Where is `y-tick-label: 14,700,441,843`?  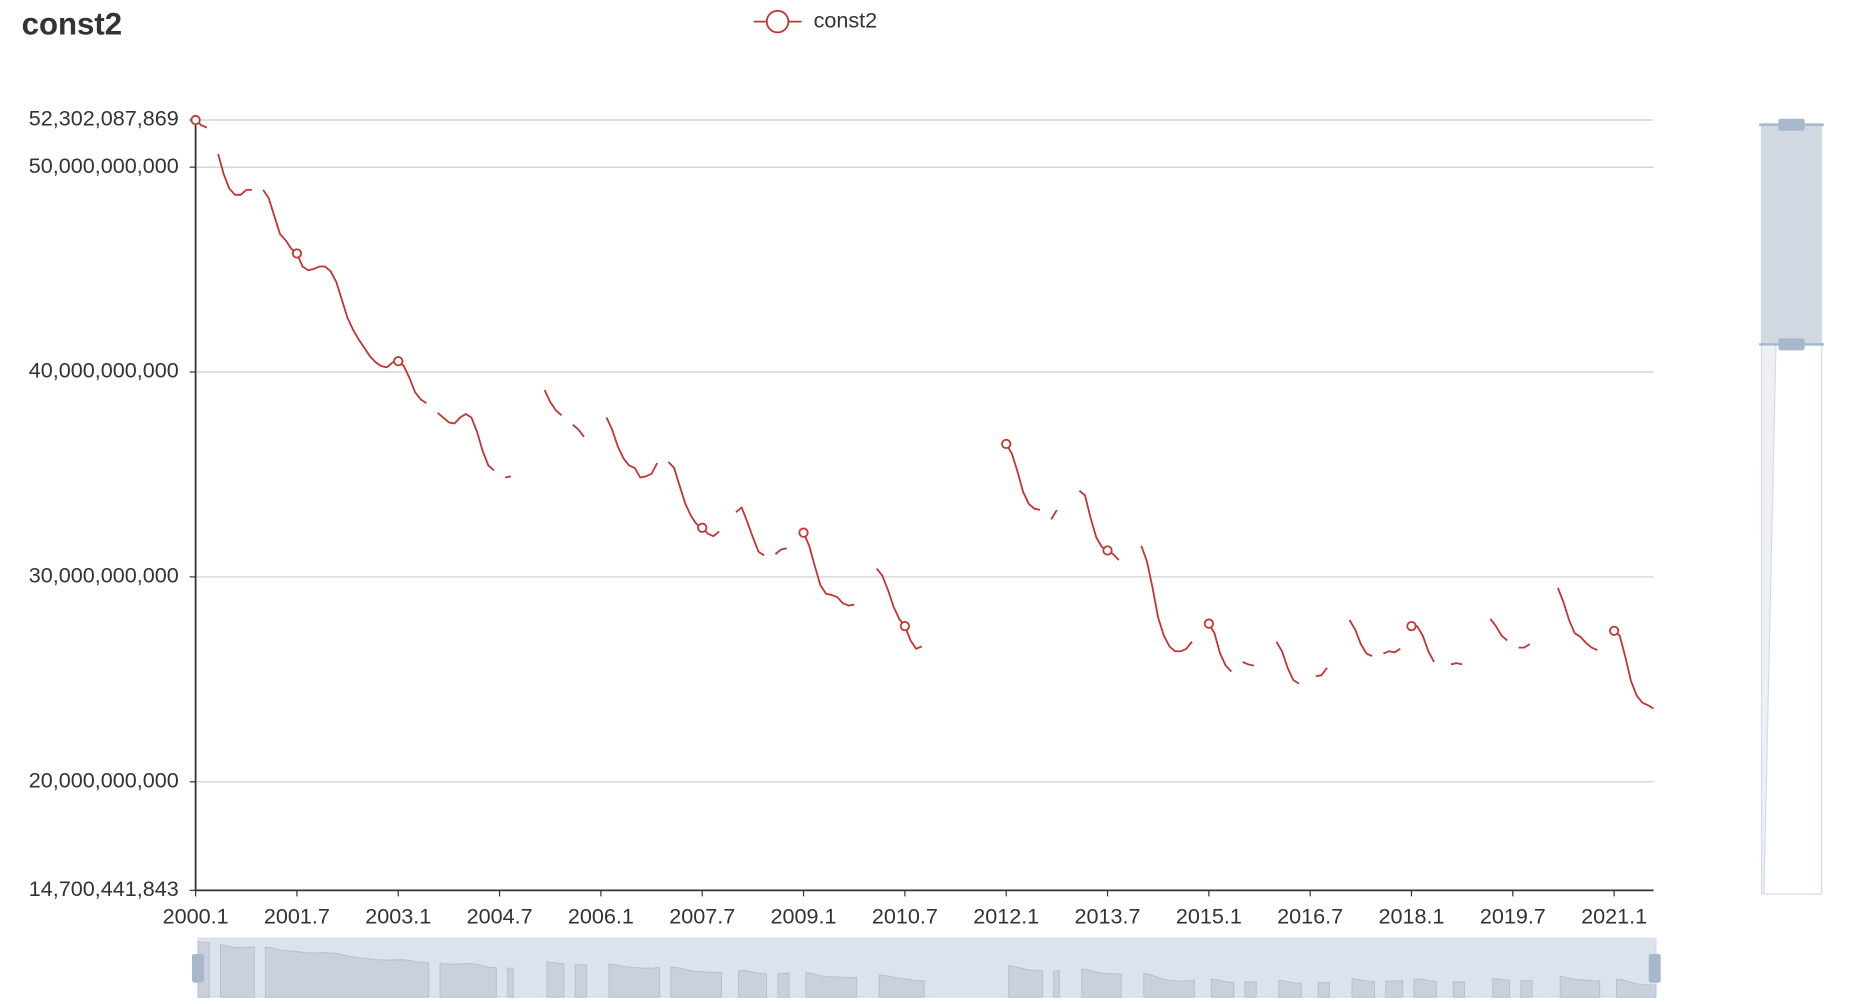 y-tick-label: 14,700,441,843 is located at coordinates (104, 888).